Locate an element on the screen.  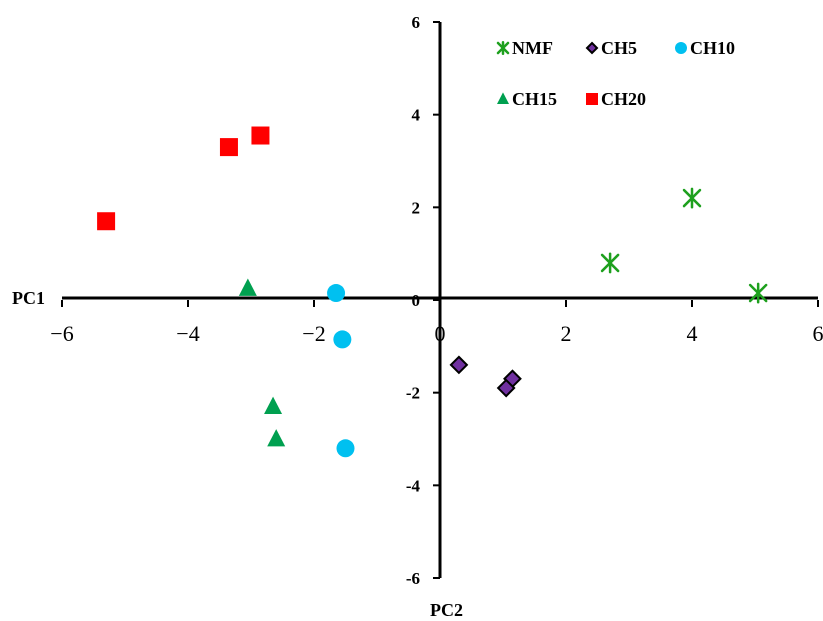
y-tick-label: 4 is located at coordinates (416, 115).